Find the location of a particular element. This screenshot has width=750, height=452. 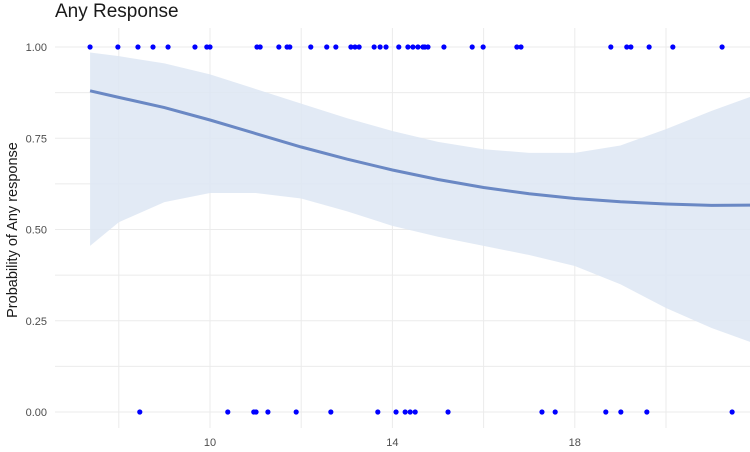

y-tick-label: 0.50 is located at coordinates (36, 231).